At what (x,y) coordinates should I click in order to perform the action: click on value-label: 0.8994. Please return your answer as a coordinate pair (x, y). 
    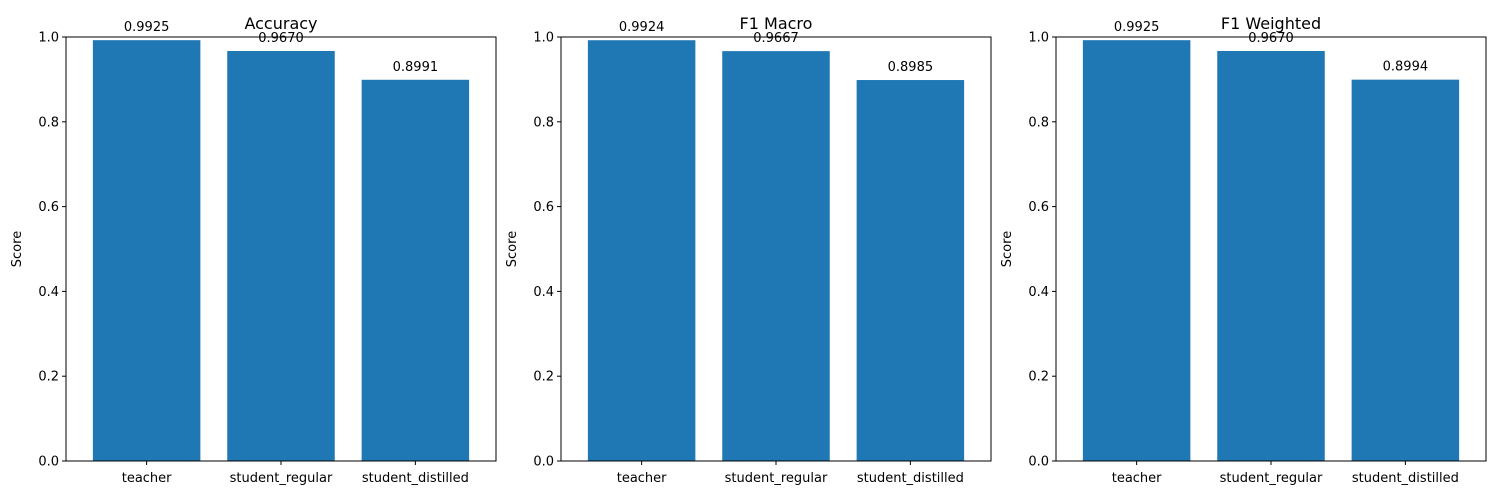
    Looking at the image, I should click on (1406, 67).